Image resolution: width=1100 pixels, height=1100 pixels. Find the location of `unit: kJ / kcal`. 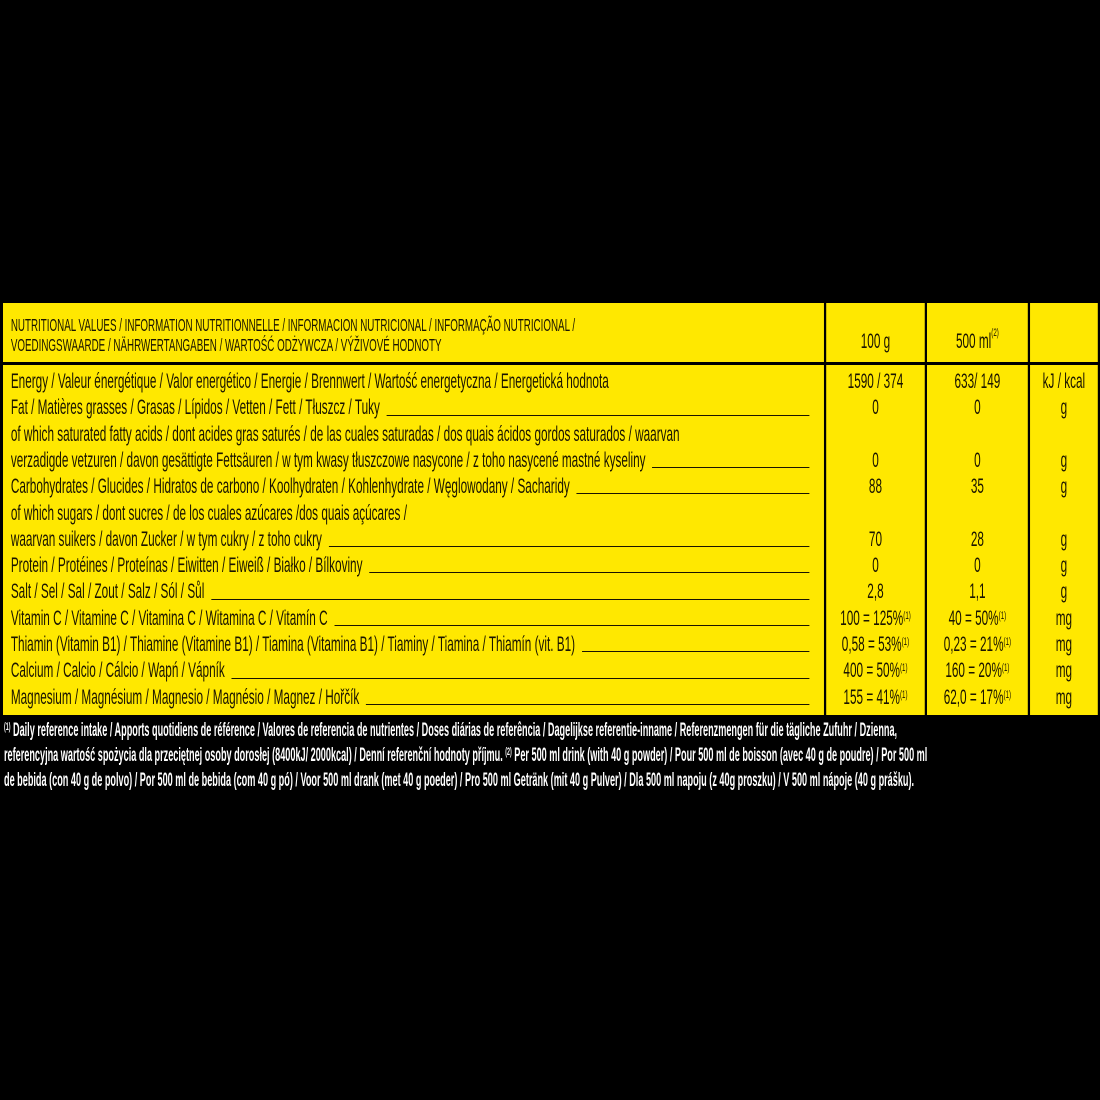

unit: kJ / kcal is located at coordinates (1064, 381).